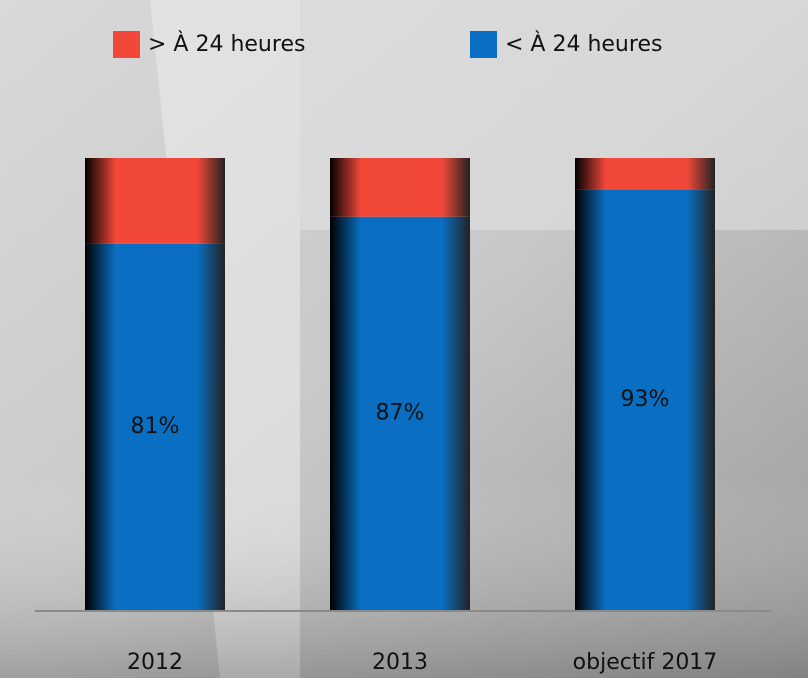 The height and width of the screenshot is (678, 808). Describe the element at coordinates (226, 44) in the screenshot. I see `legend-label: > À 24 heures` at that location.